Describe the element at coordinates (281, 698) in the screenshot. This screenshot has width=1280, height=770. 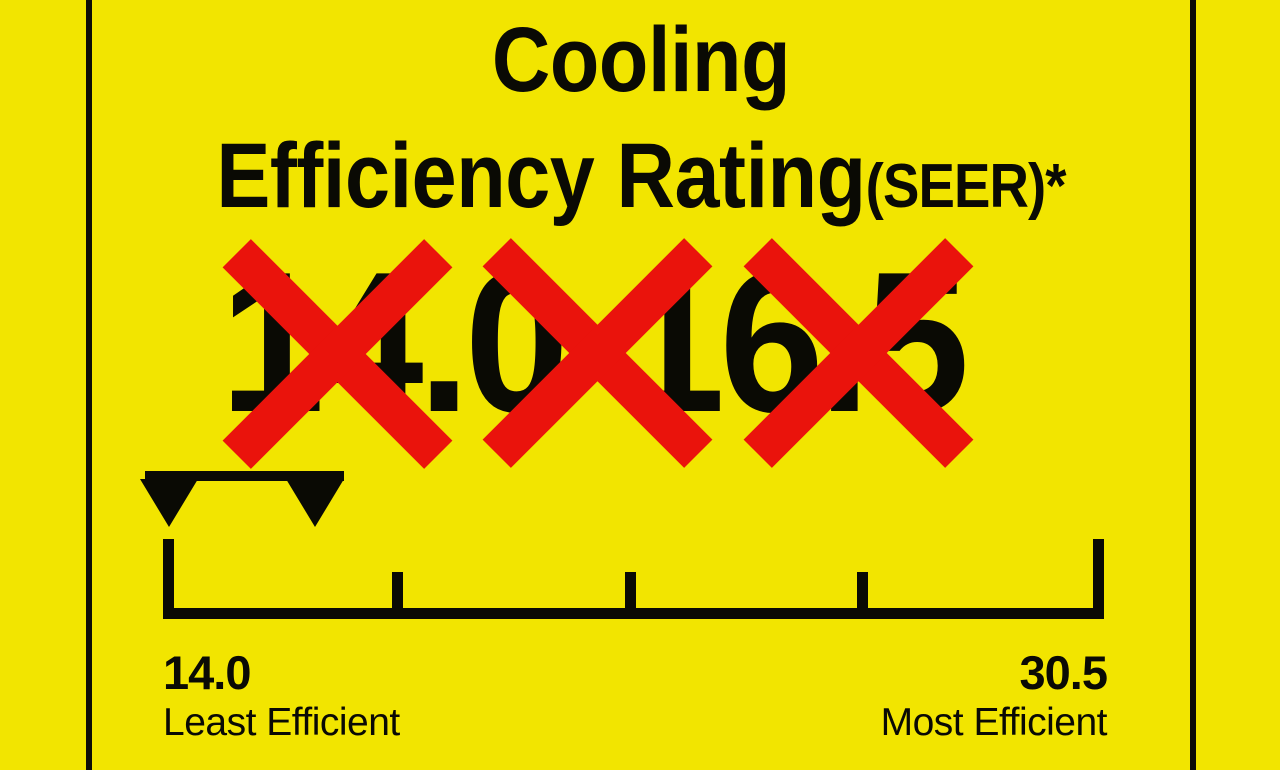
I see `scale-endpoint-least: 14.0 Least Efficient` at that location.